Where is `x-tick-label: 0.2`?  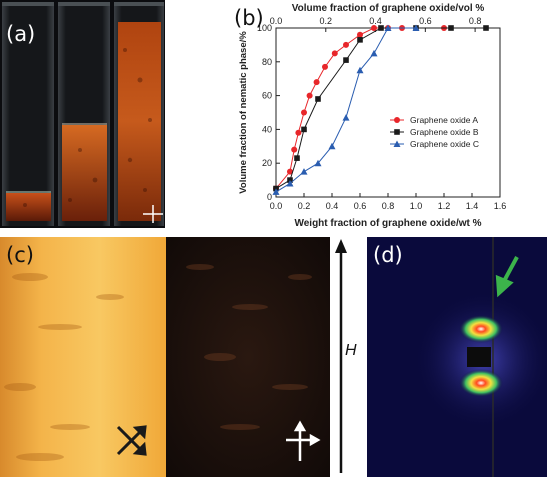
x-tick-label: 0.2 is located at coordinates (304, 206).